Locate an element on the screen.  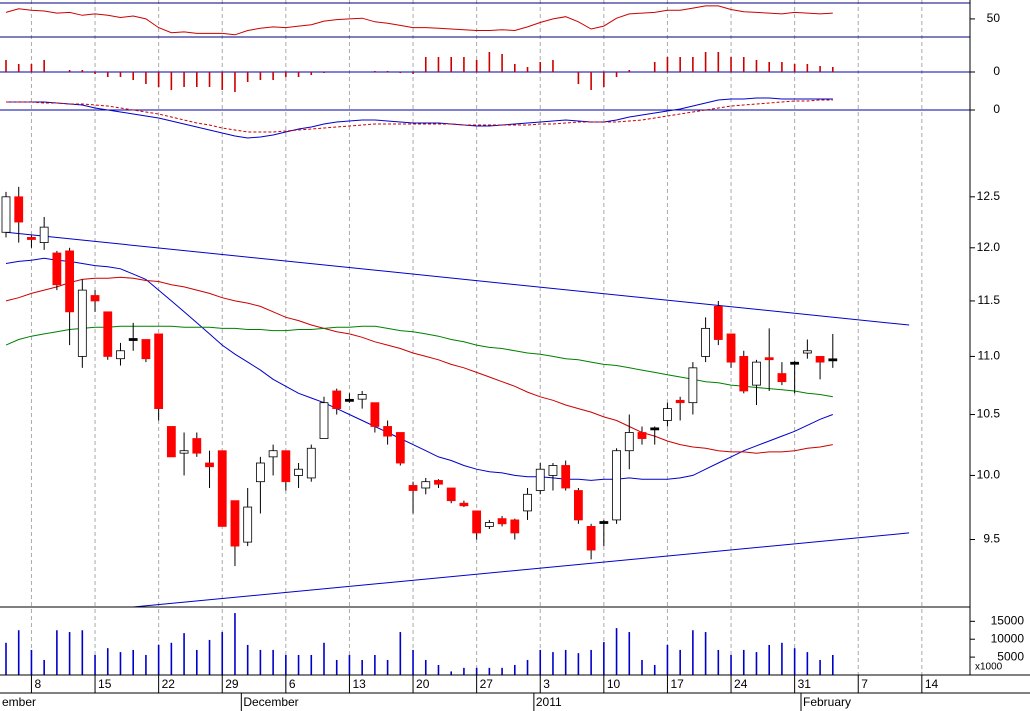
trend-line is located at coordinates (521, 570).